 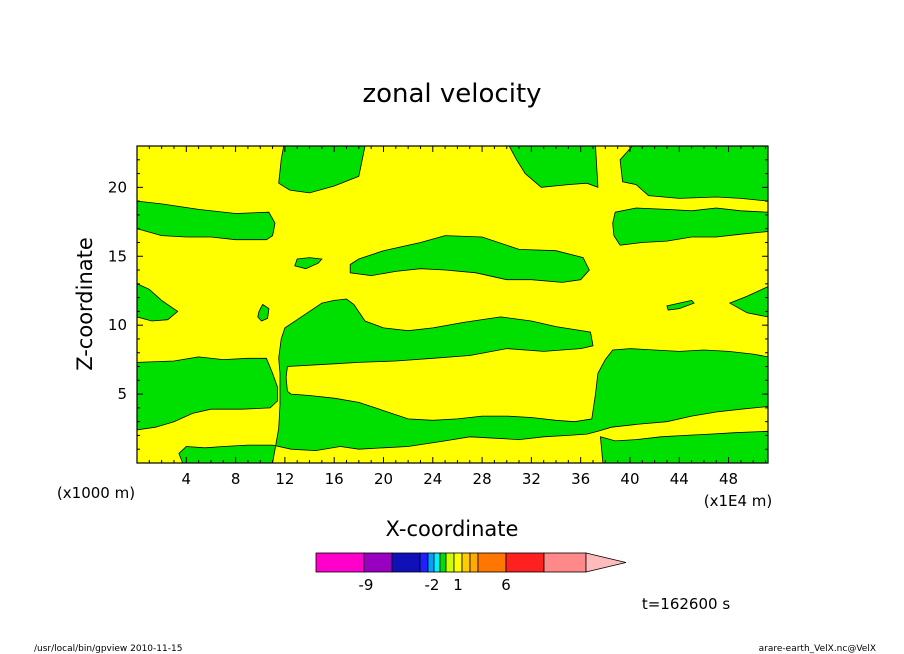 What do you see at coordinates (85, 304) in the screenshot?
I see `y-axis-label: Z-coordinate` at bounding box center [85, 304].